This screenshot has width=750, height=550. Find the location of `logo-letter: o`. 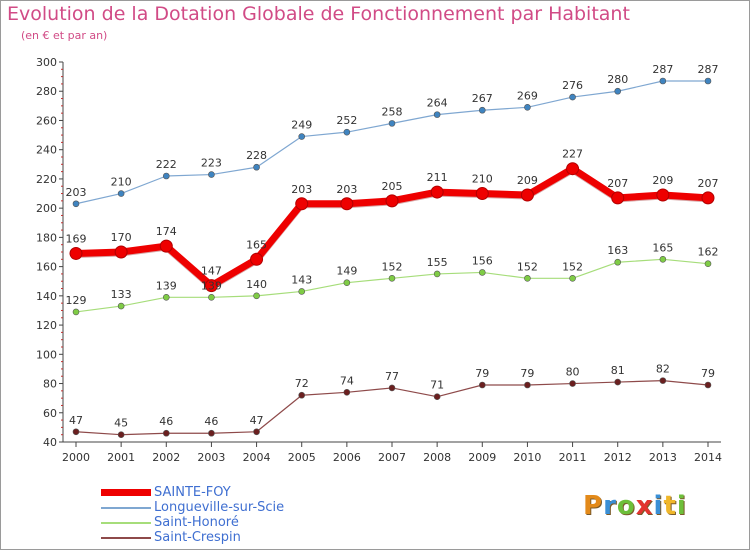

logo-letter: o is located at coordinates (626, 506).